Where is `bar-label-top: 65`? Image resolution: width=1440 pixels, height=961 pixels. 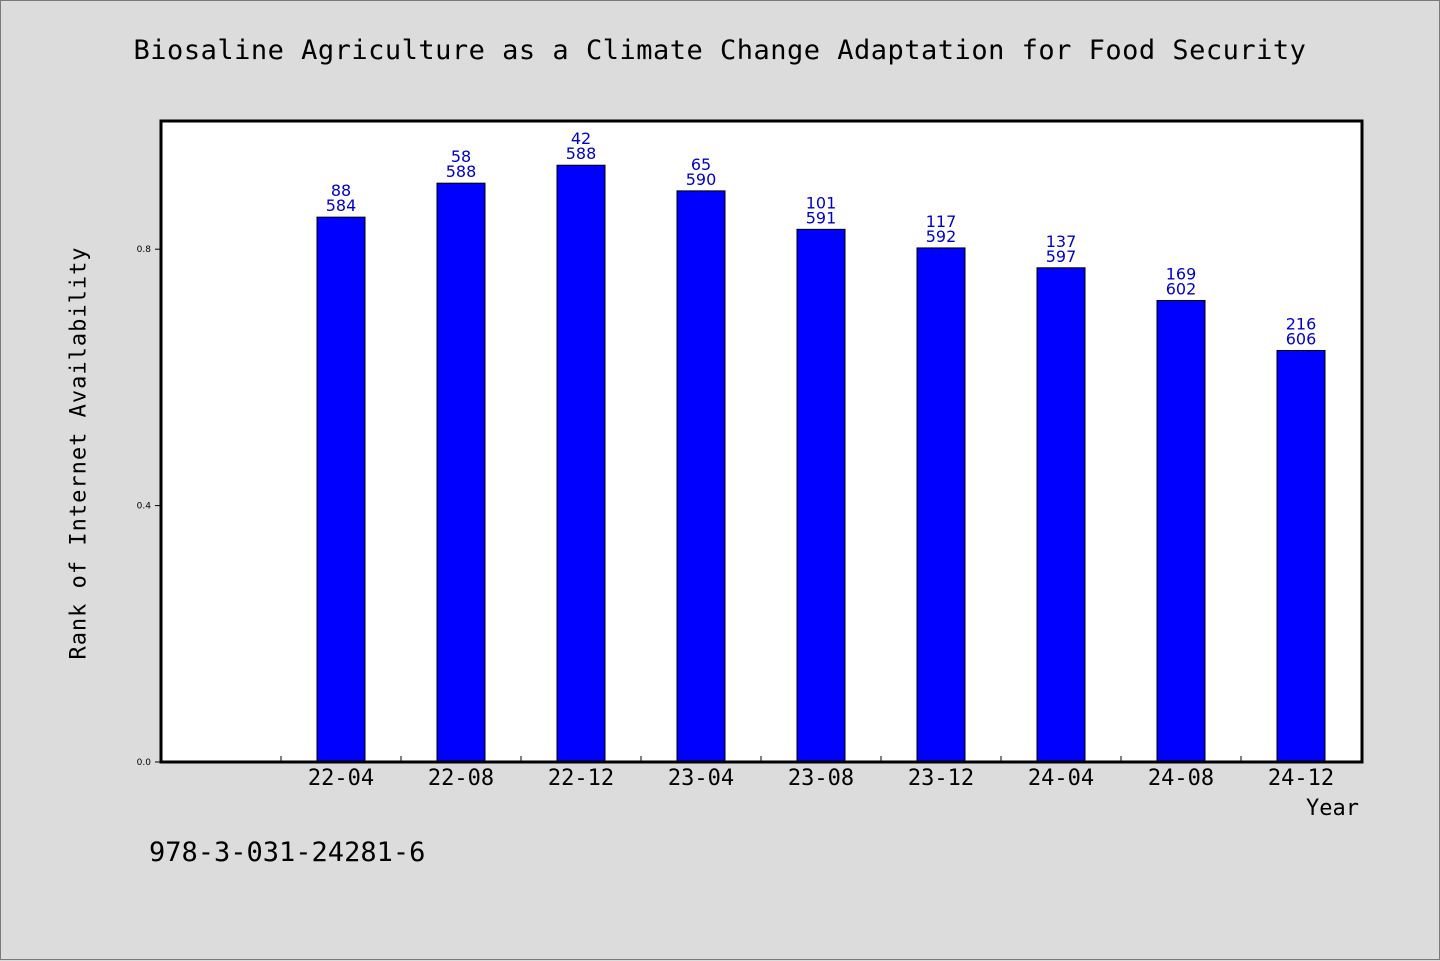 bar-label-top: 65 is located at coordinates (701, 164).